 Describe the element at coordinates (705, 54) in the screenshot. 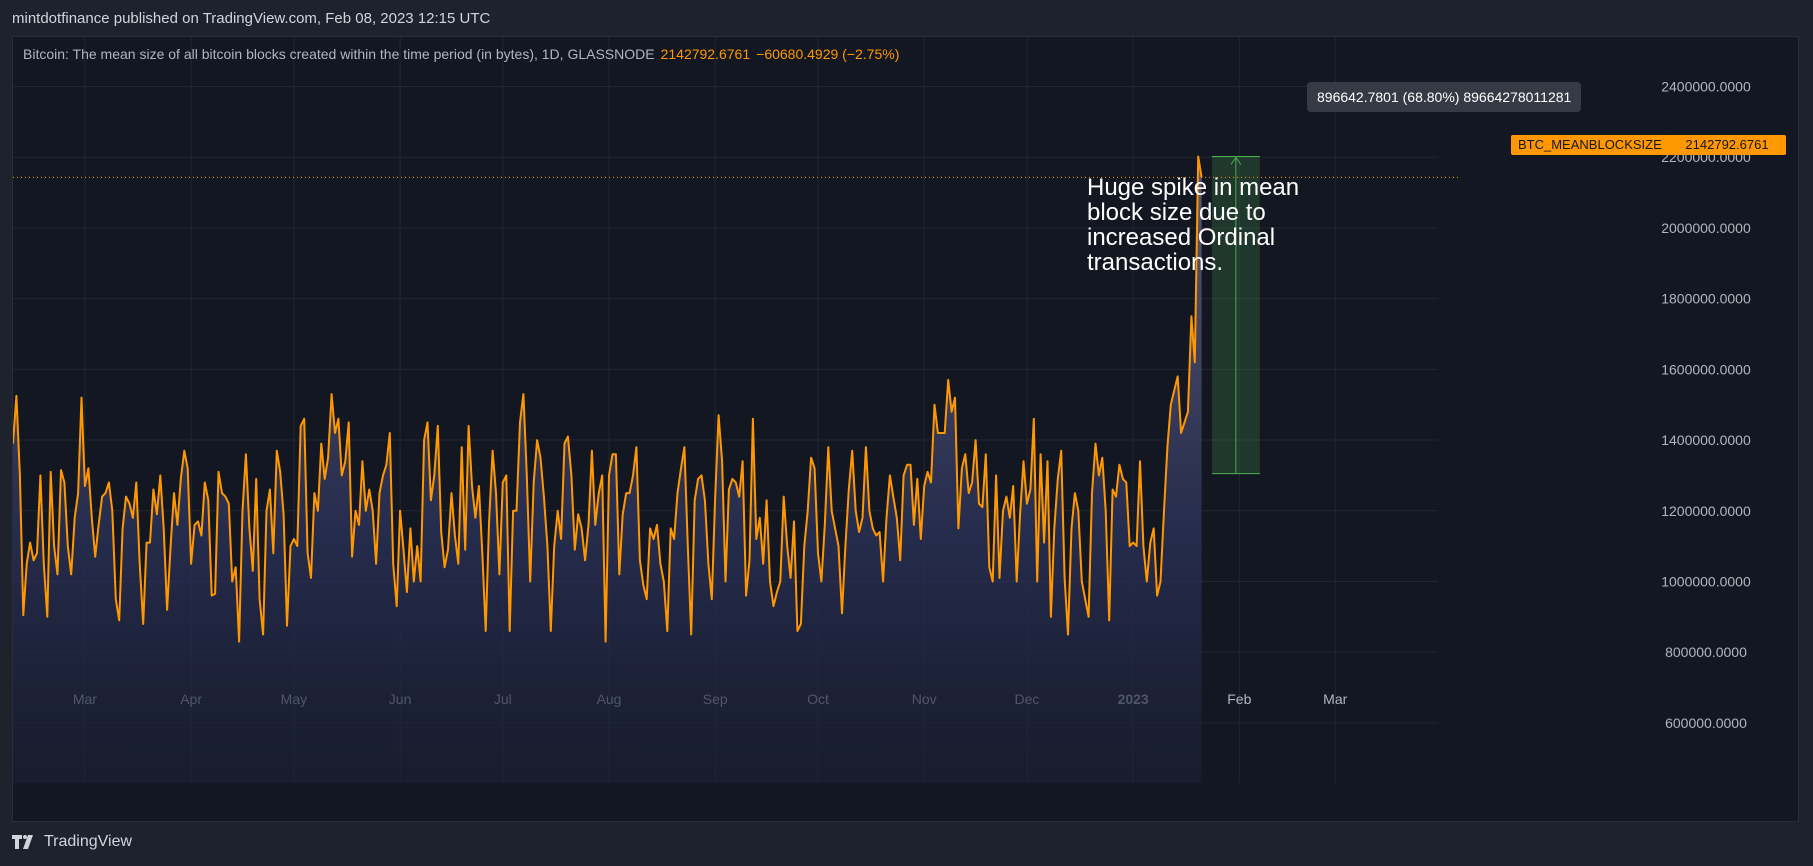

I see `legend-last-value: 2142792.6761` at that location.